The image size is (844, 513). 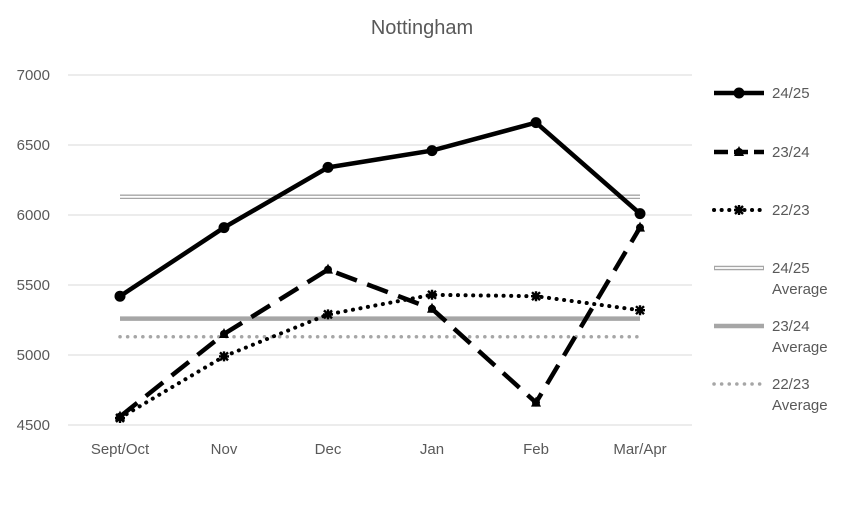 What do you see at coordinates (791, 93) in the screenshot?
I see `legend-label: 24/25` at bounding box center [791, 93].